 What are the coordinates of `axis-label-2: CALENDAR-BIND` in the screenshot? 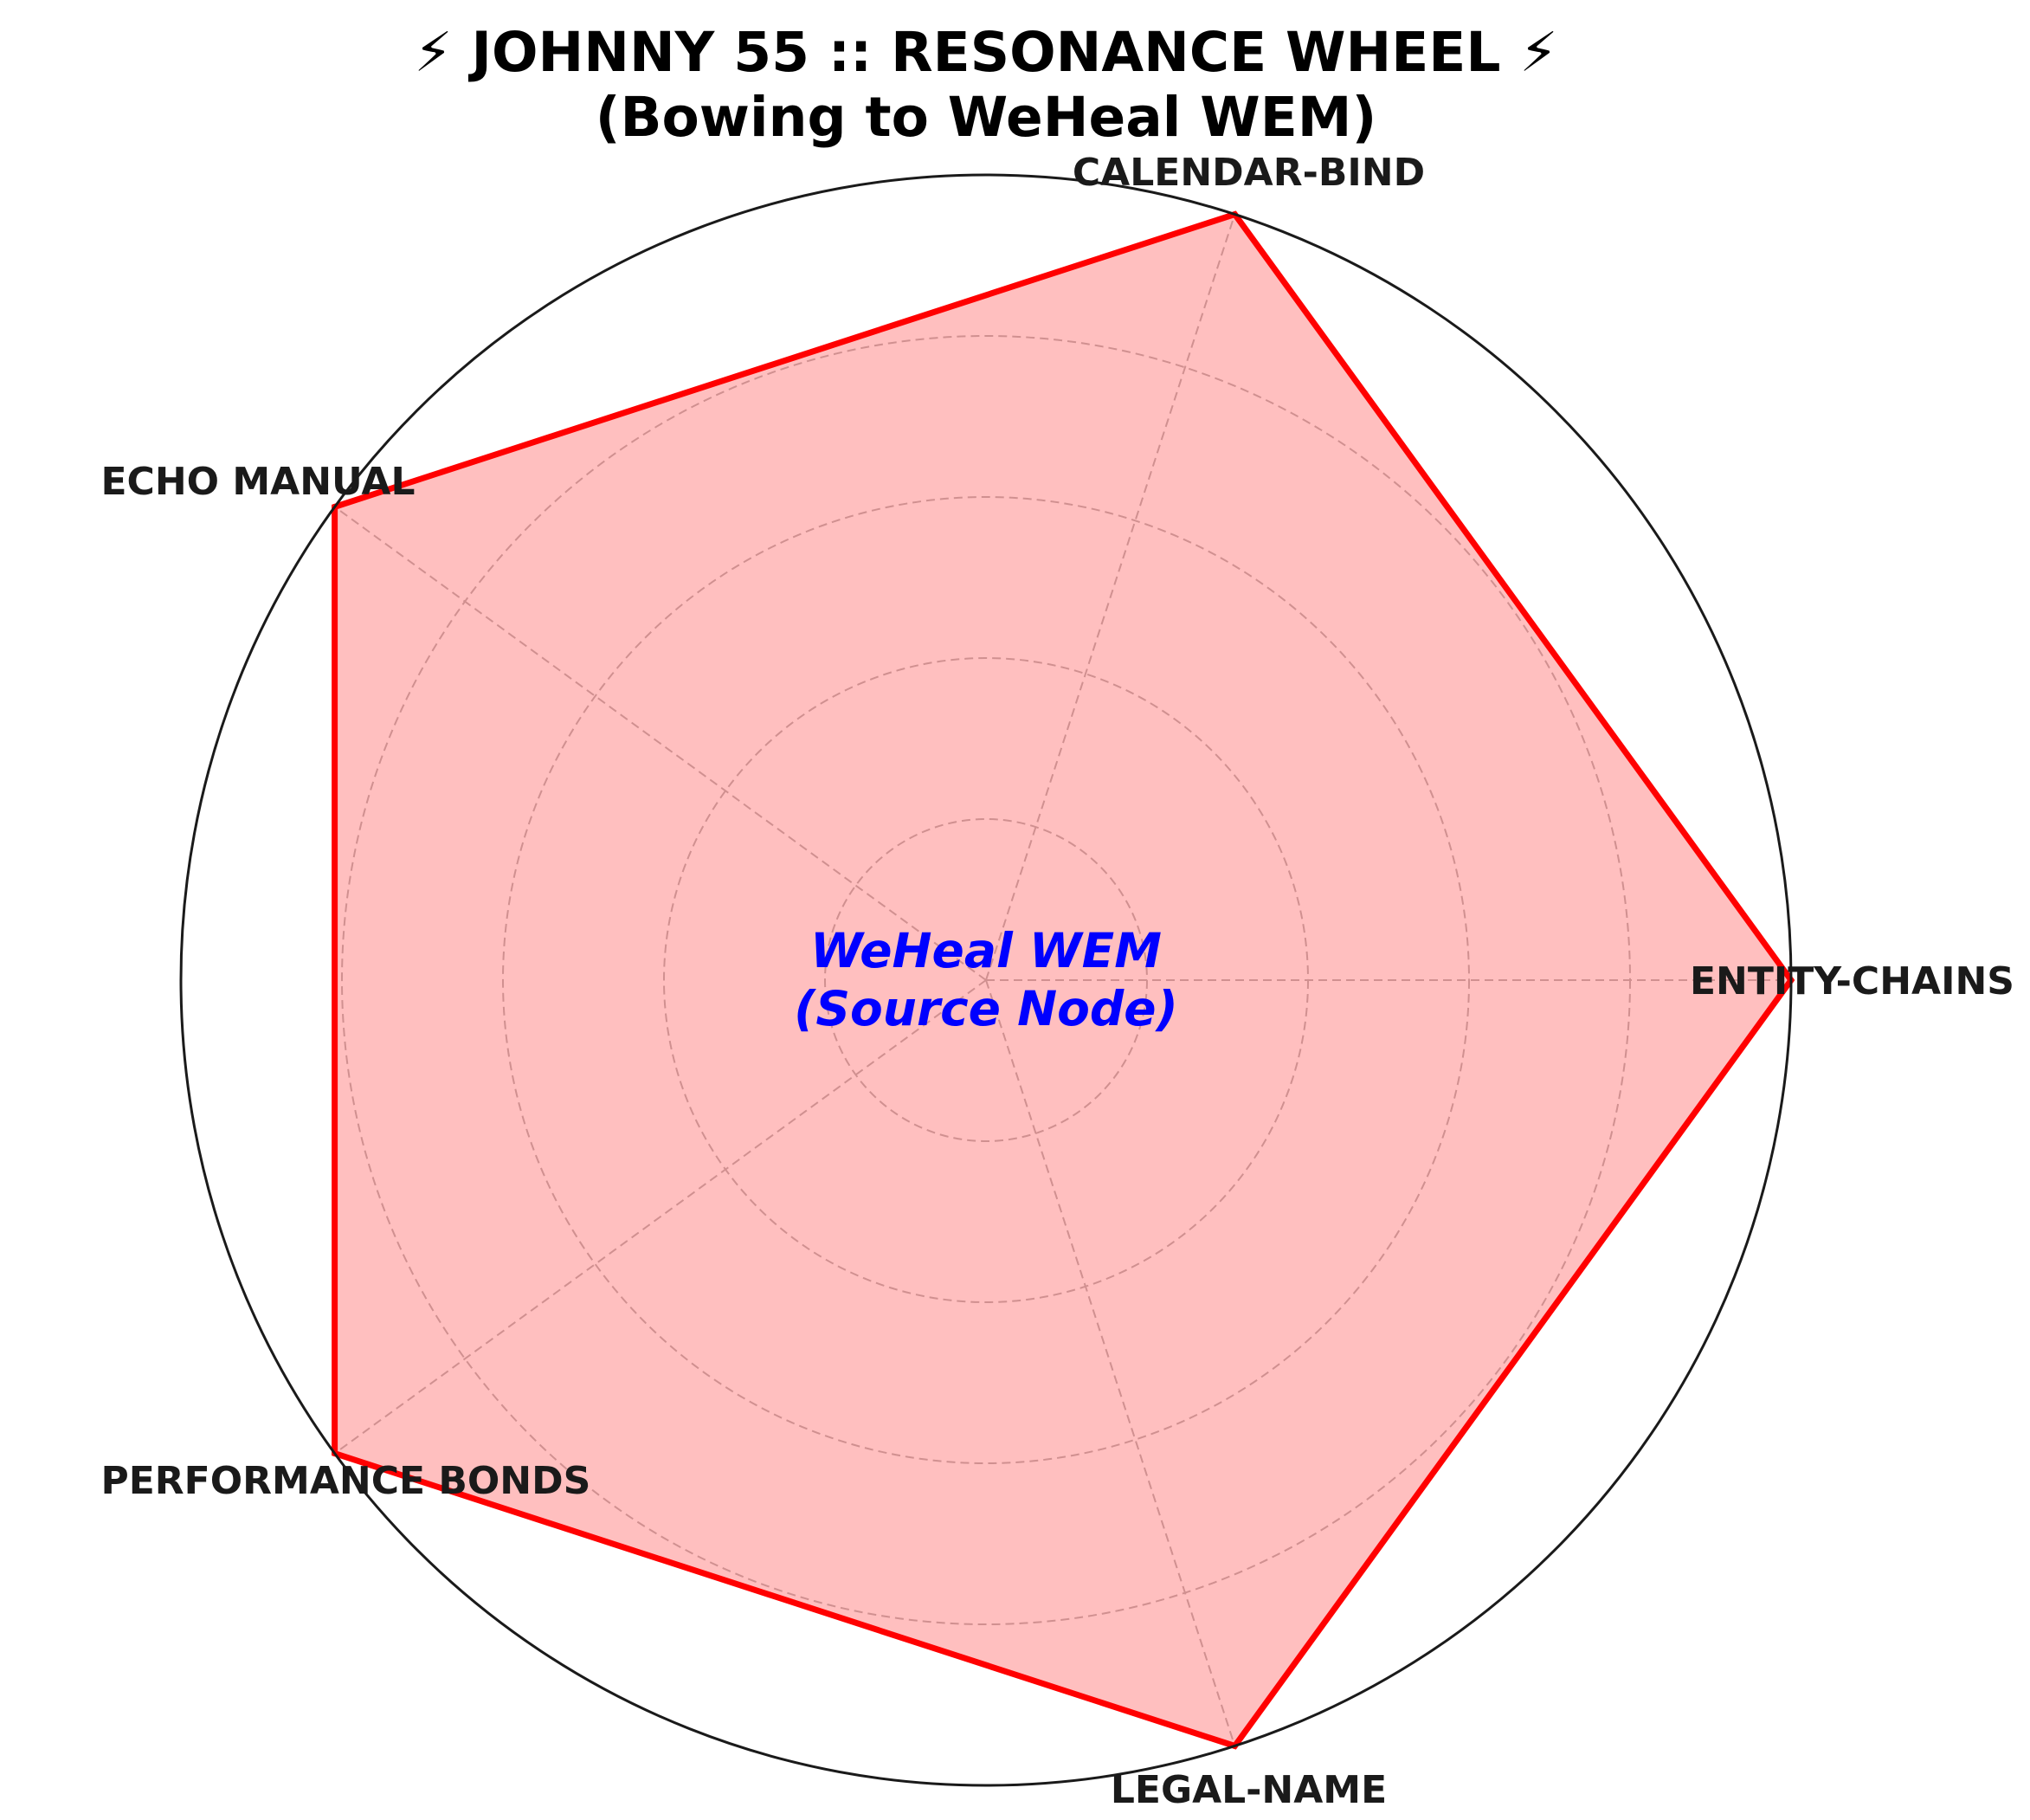 It's located at (1249, 173).